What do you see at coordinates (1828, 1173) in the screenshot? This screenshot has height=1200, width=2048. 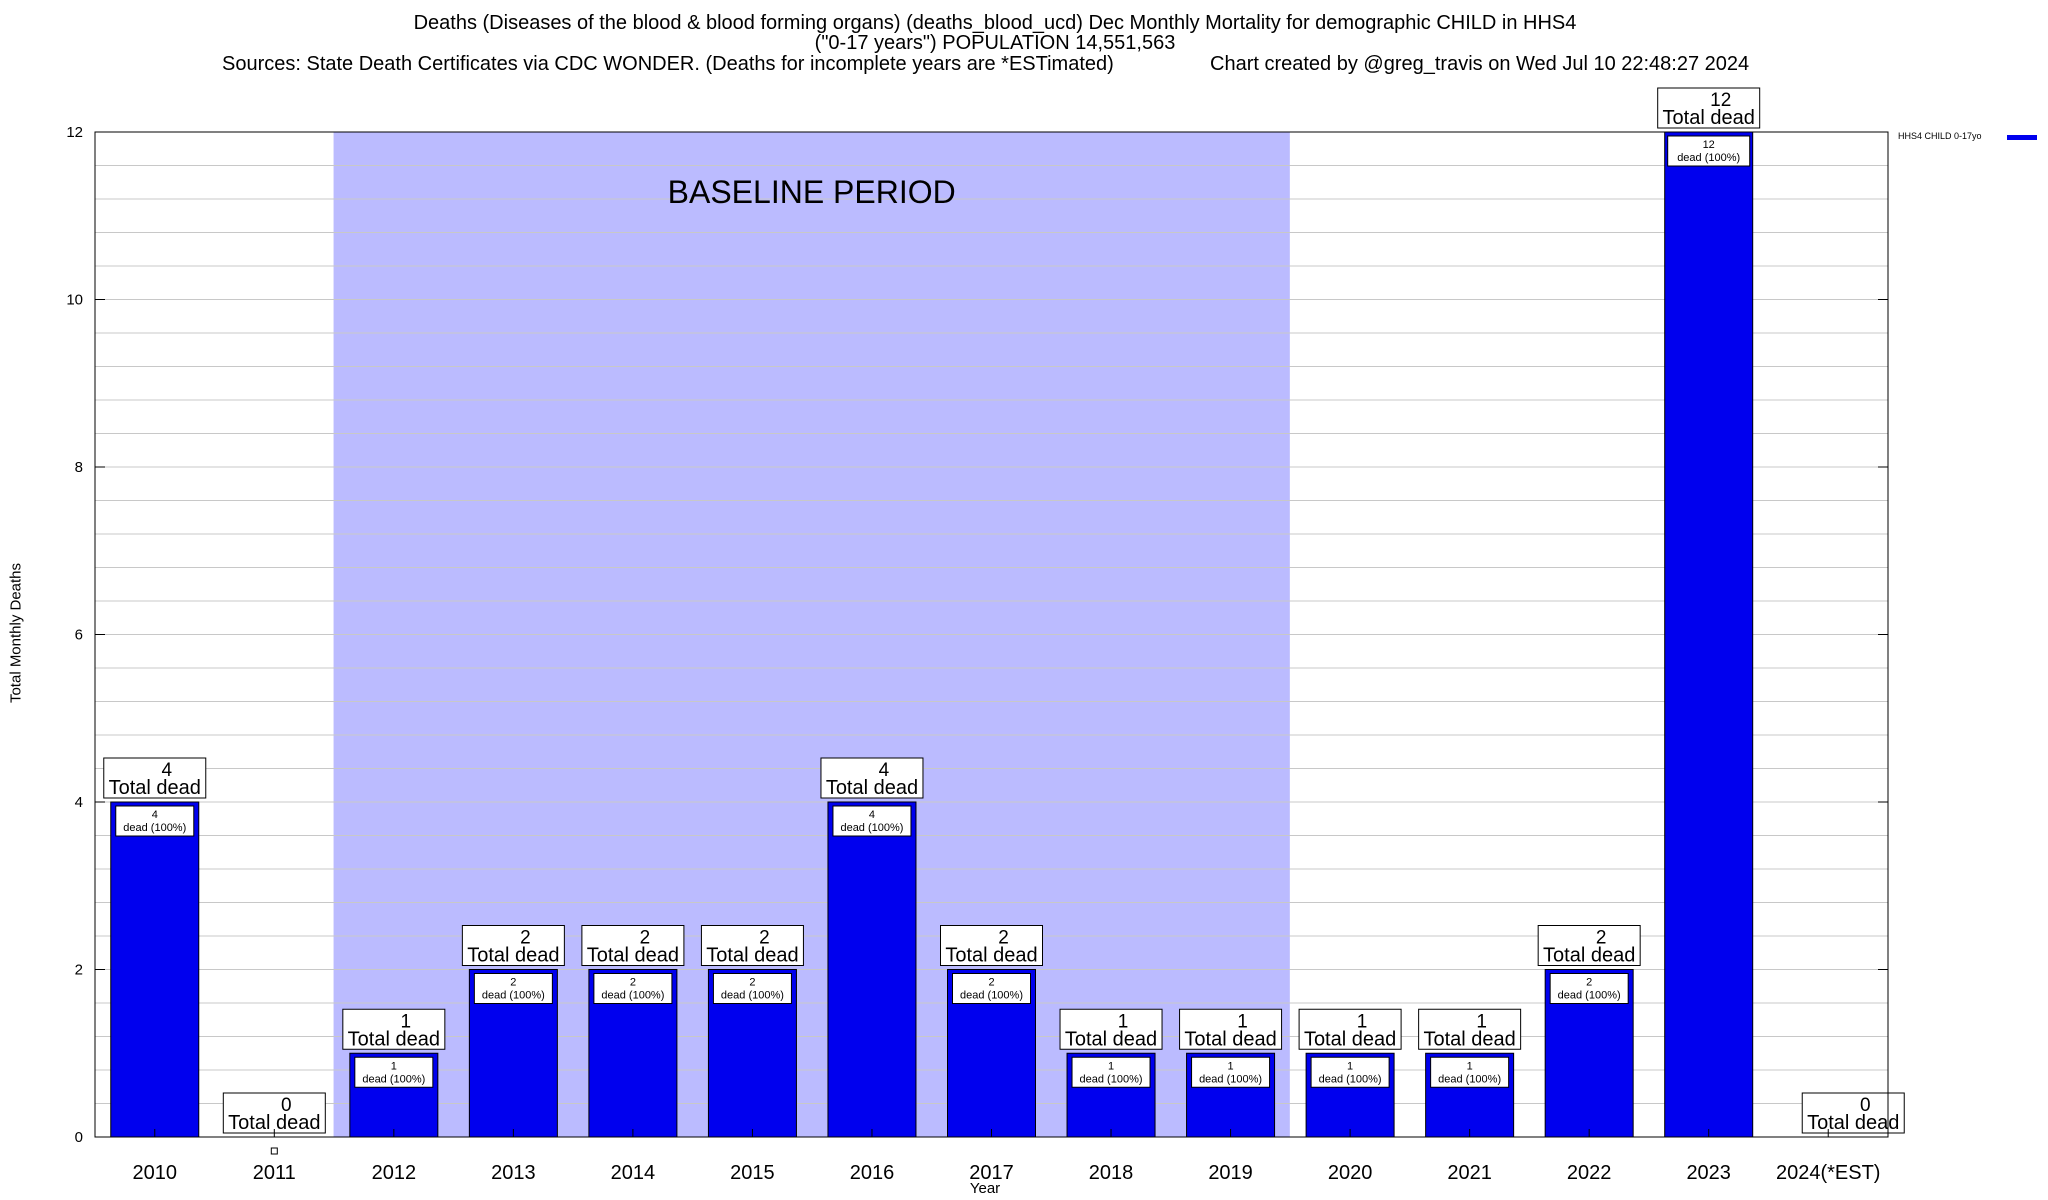 I see `x-tick-label: 2024(*EST)` at bounding box center [1828, 1173].